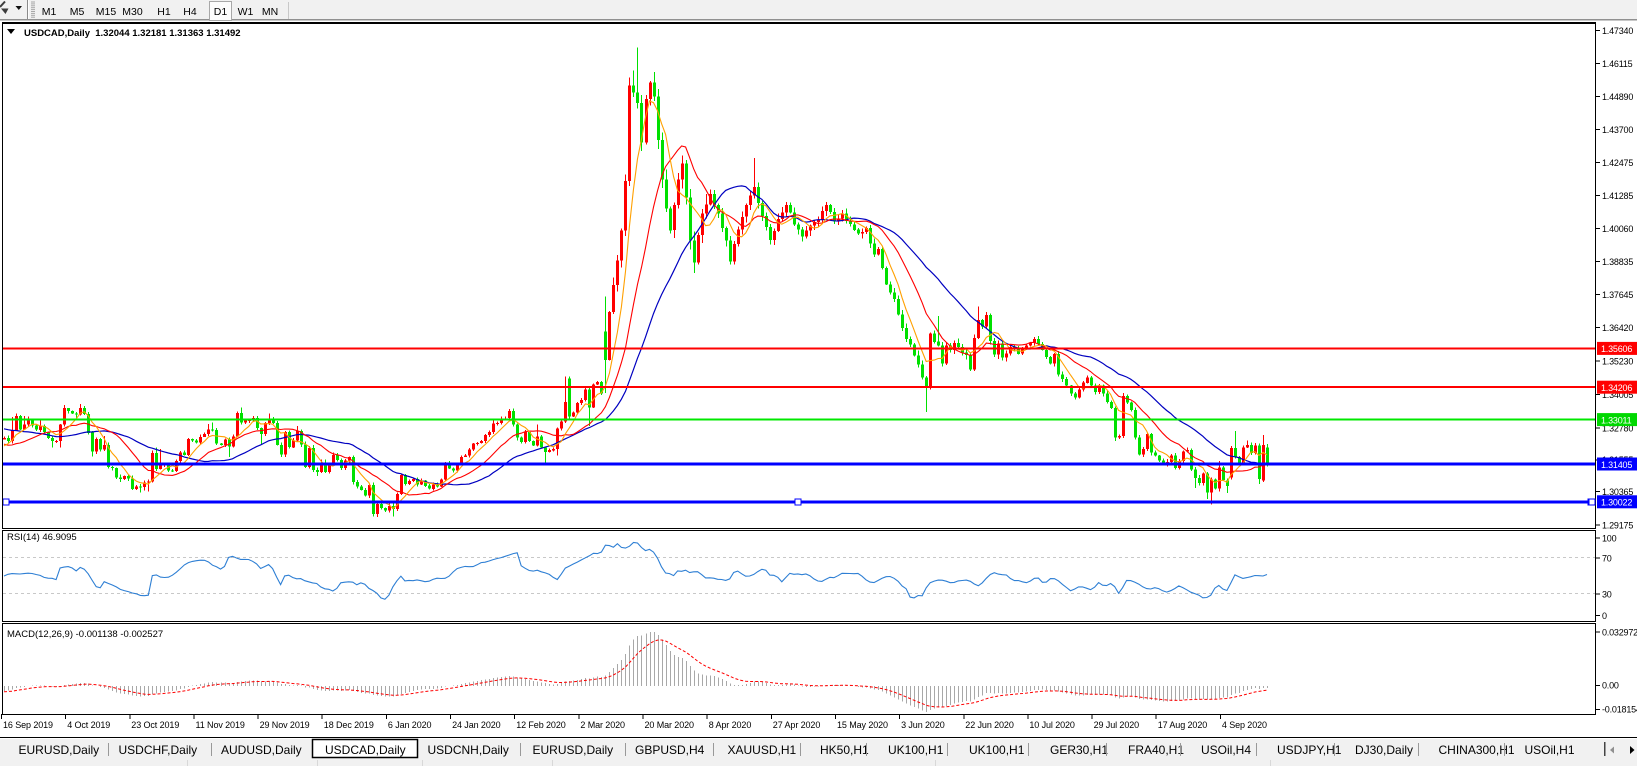 The image size is (1637, 766). What do you see at coordinates (762, 750) in the screenshot?
I see `svg-text: XAUUSD,H1` at bounding box center [762, 750].